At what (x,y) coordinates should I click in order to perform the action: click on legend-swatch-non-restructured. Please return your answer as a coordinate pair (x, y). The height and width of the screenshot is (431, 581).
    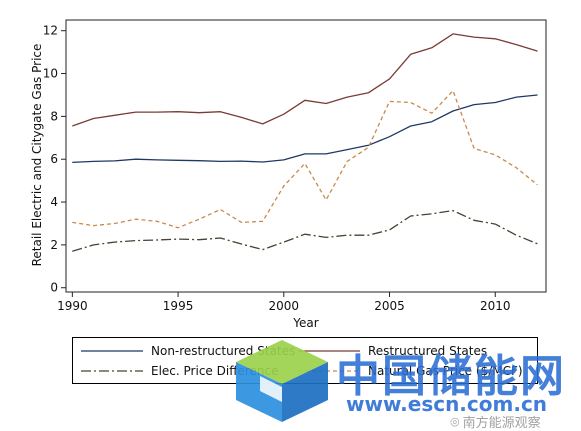
    Looking at the image, I should click on (112, 351).